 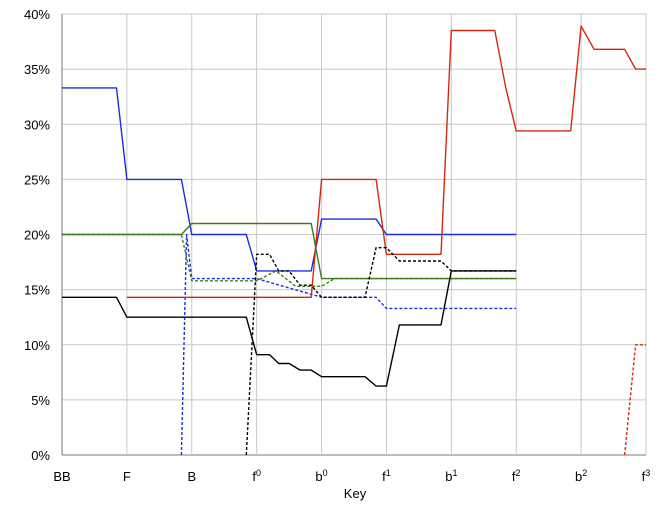 What do you see at coordinates (321, 476) in the screenshot?
I see `x-tick-label: b0` at bounding box center [321, 476].